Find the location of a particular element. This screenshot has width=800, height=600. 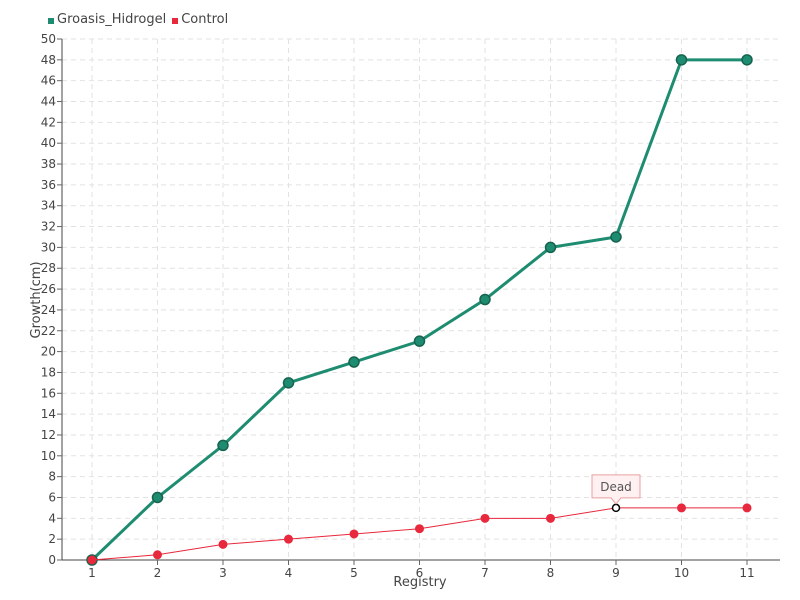

y-tick-label: 34 is located at coordinates (48, 206).